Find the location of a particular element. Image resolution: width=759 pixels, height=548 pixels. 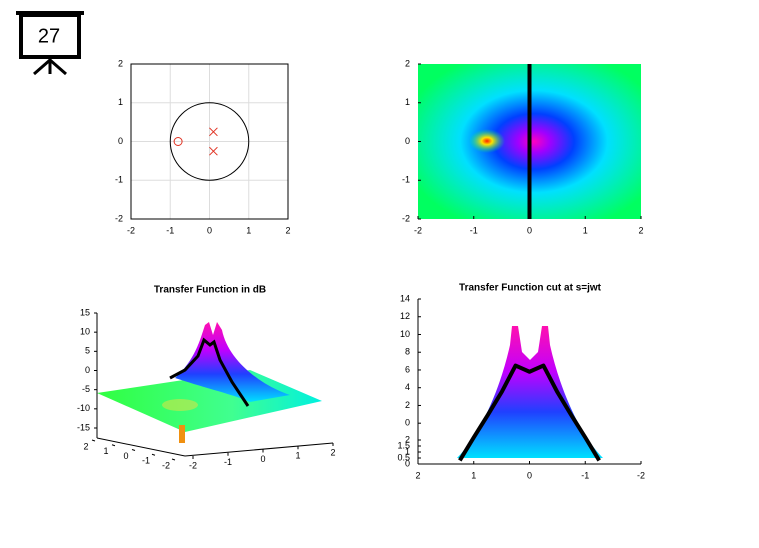

z-tick-label: 15 is located at coordinates (85, 312).